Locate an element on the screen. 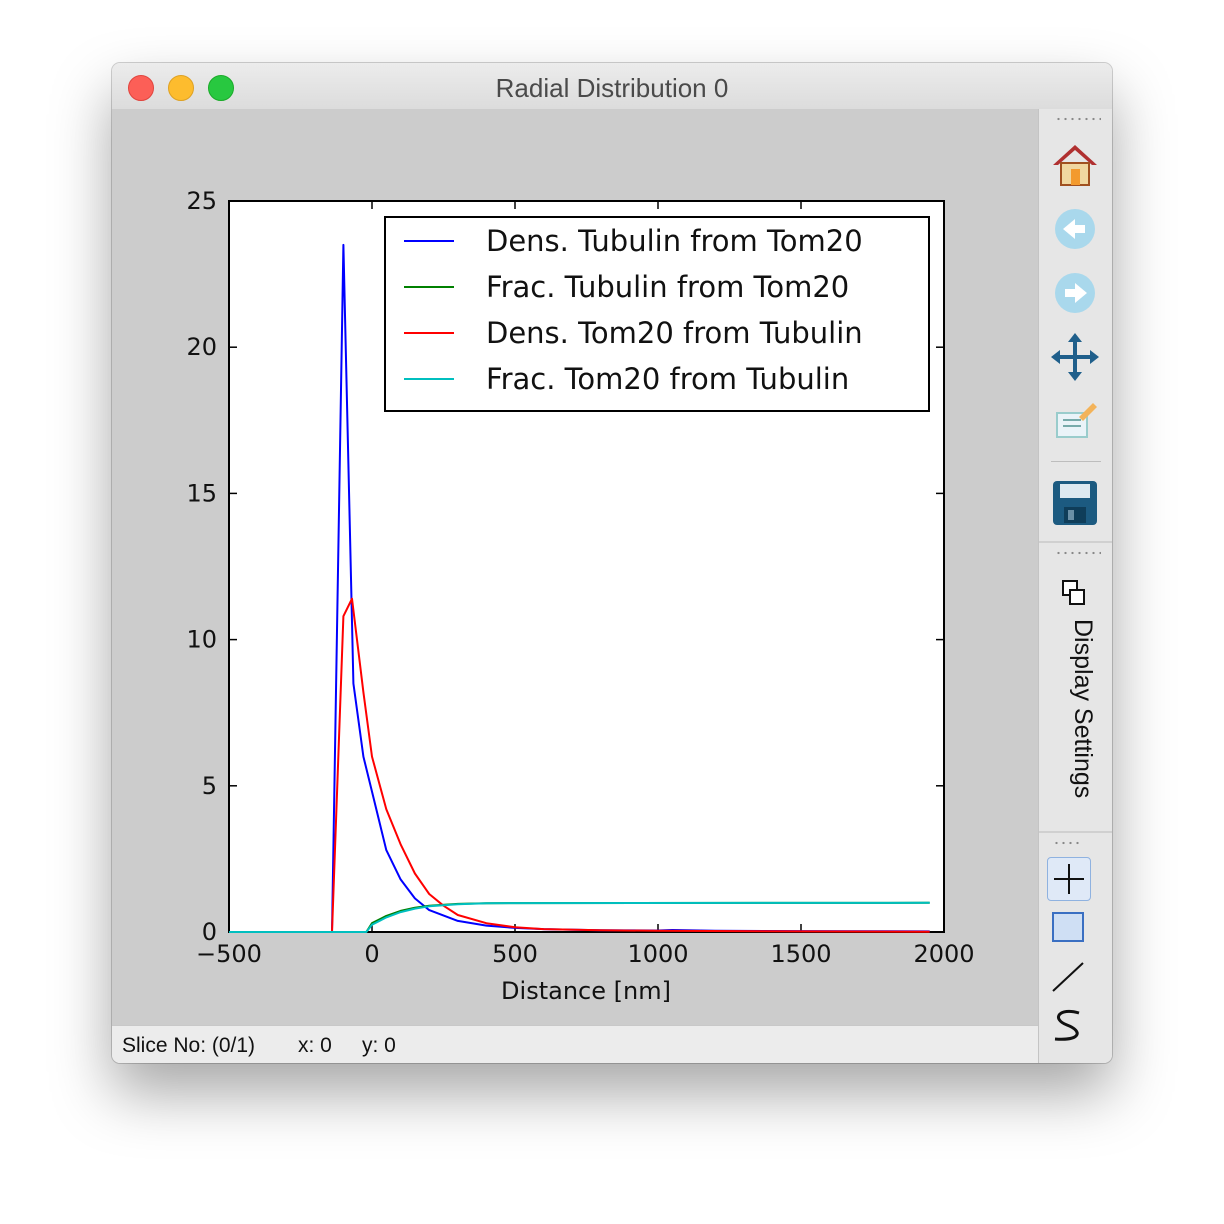 The height and width of the screenshot is (1224, 1224). forward-button is located at coordinates (1075, 293).